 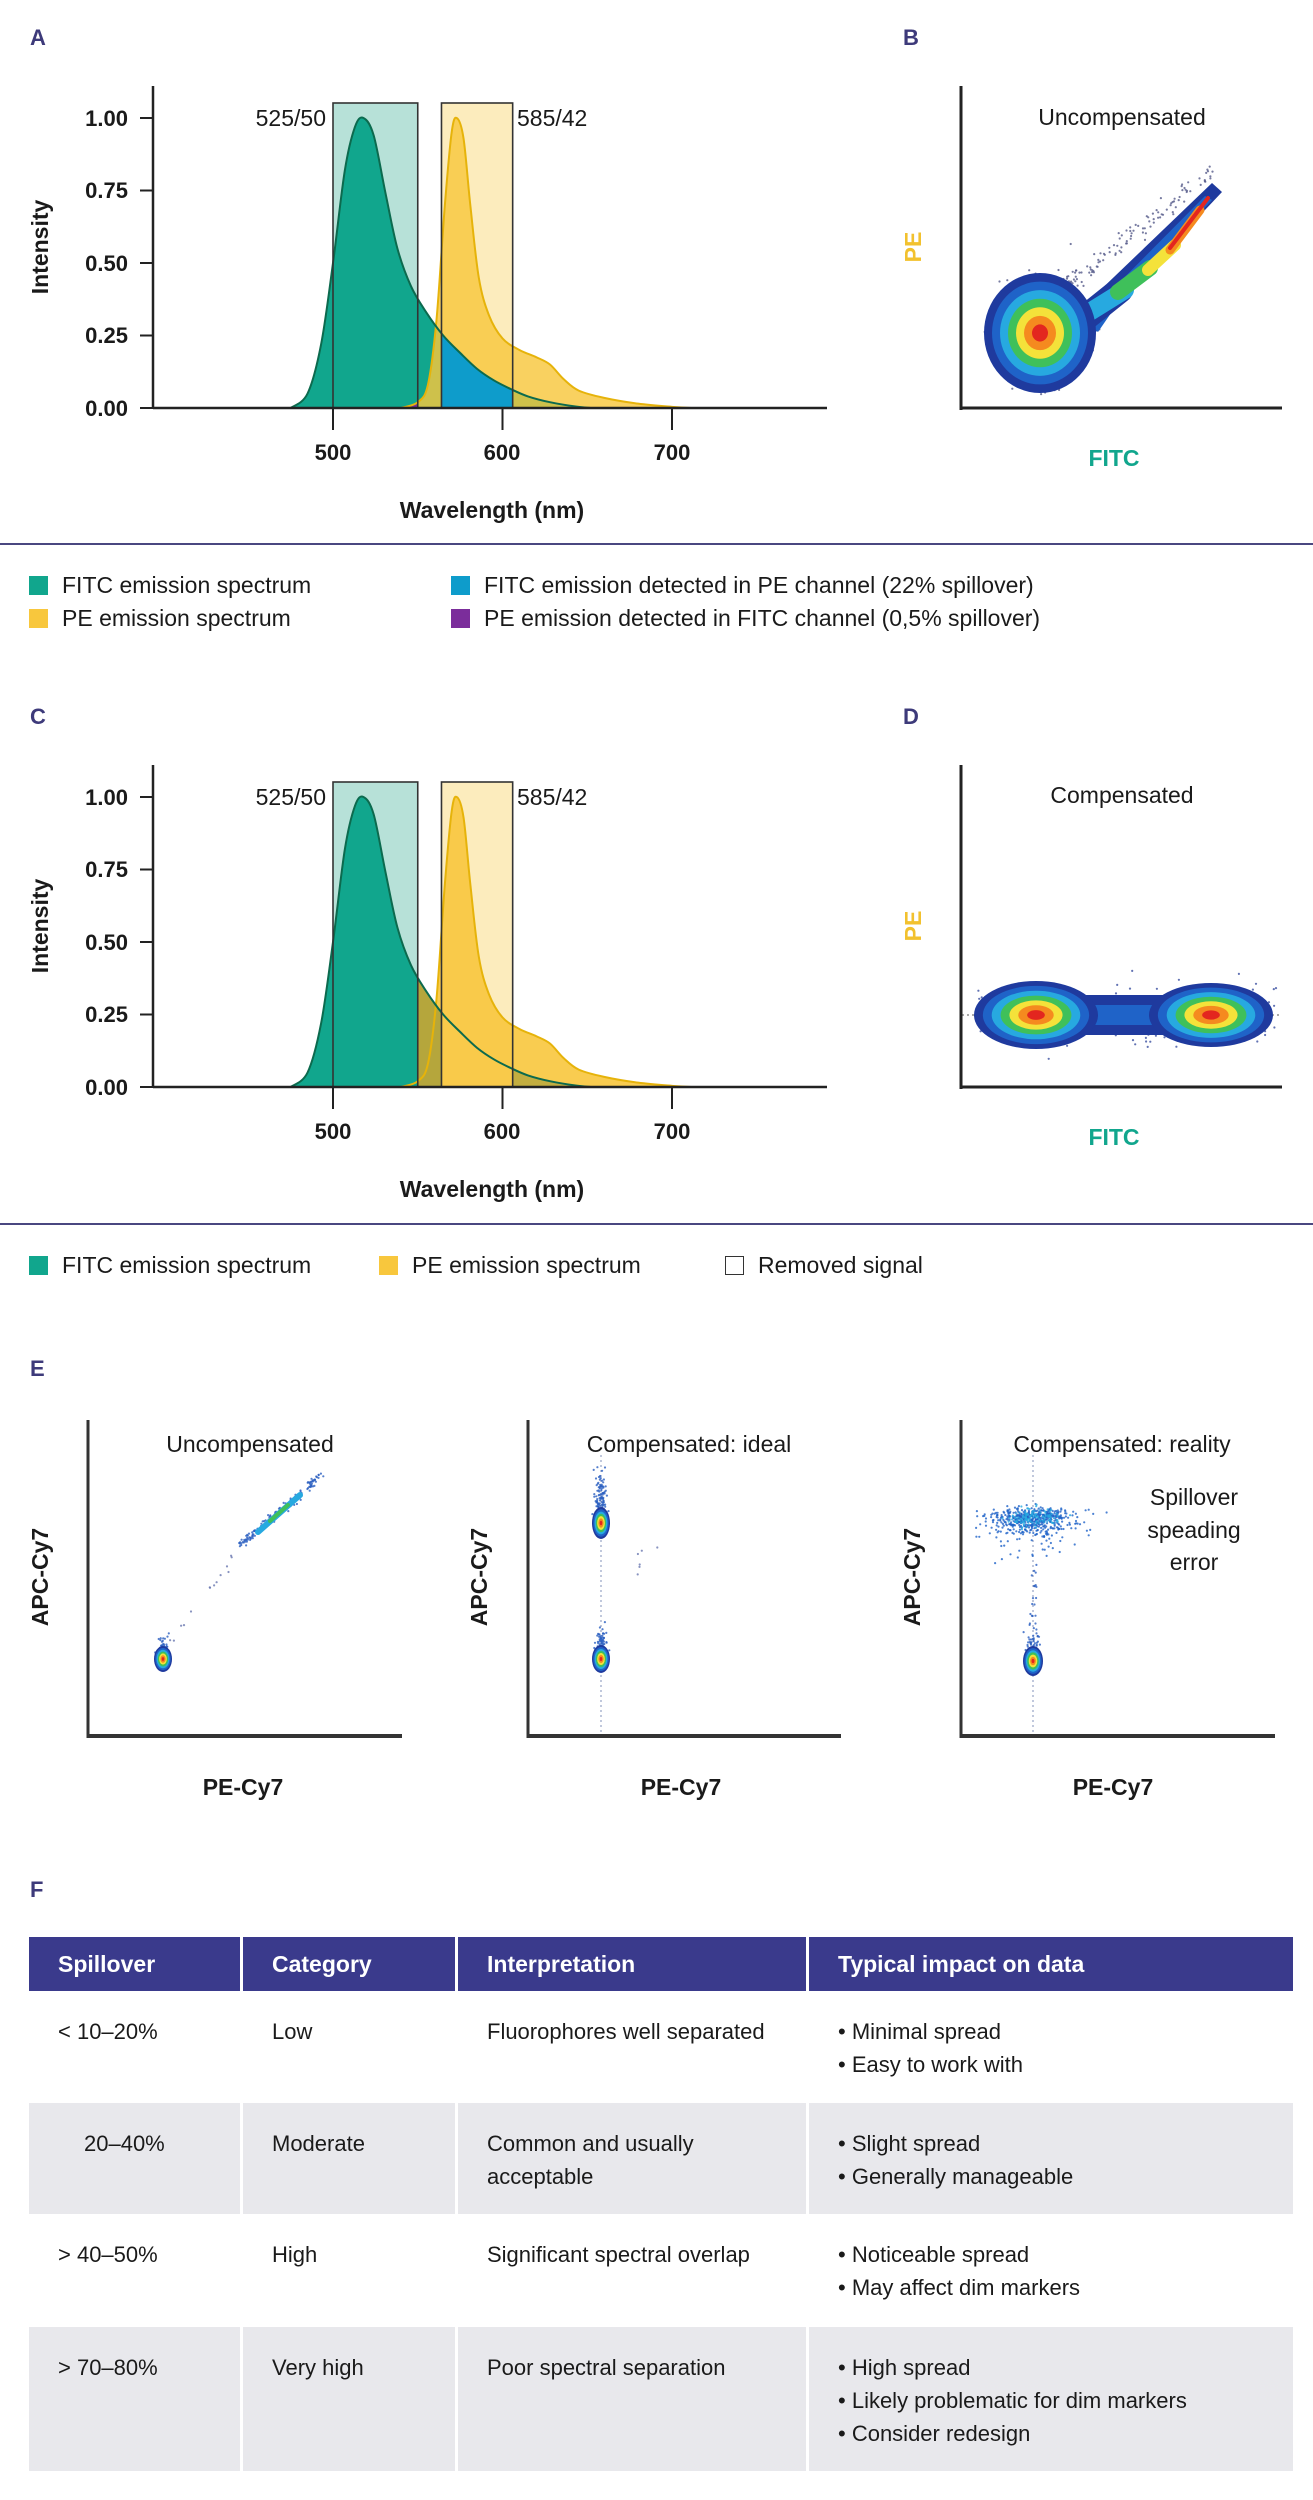 What do you see at coordinates (546, 263) in the screenshot?
I see `pe-area` at bounding box center [546, 263].